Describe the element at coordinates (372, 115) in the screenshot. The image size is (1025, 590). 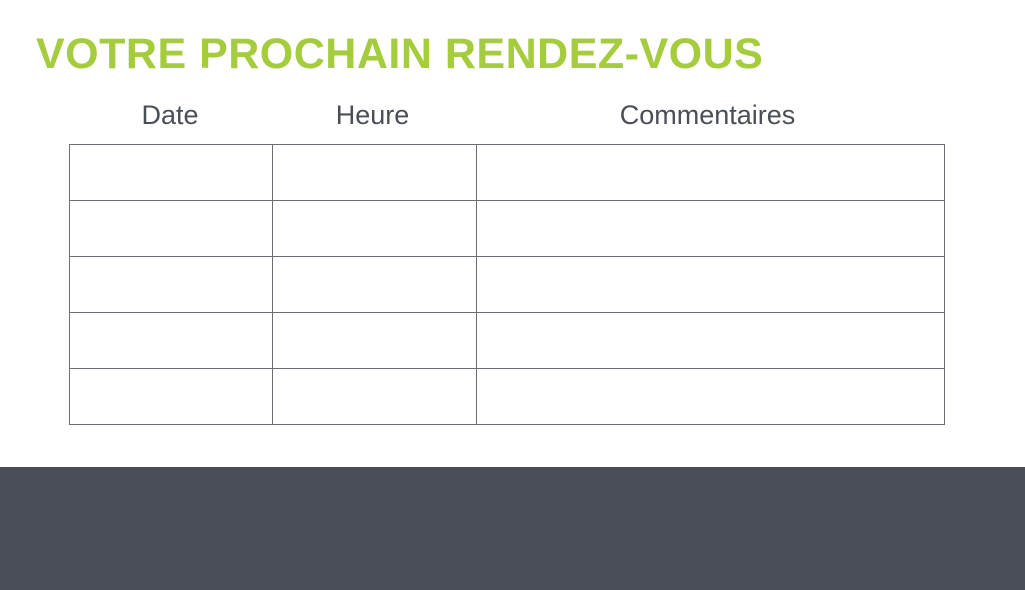
I see `column-header-heure: Heure` at that location.